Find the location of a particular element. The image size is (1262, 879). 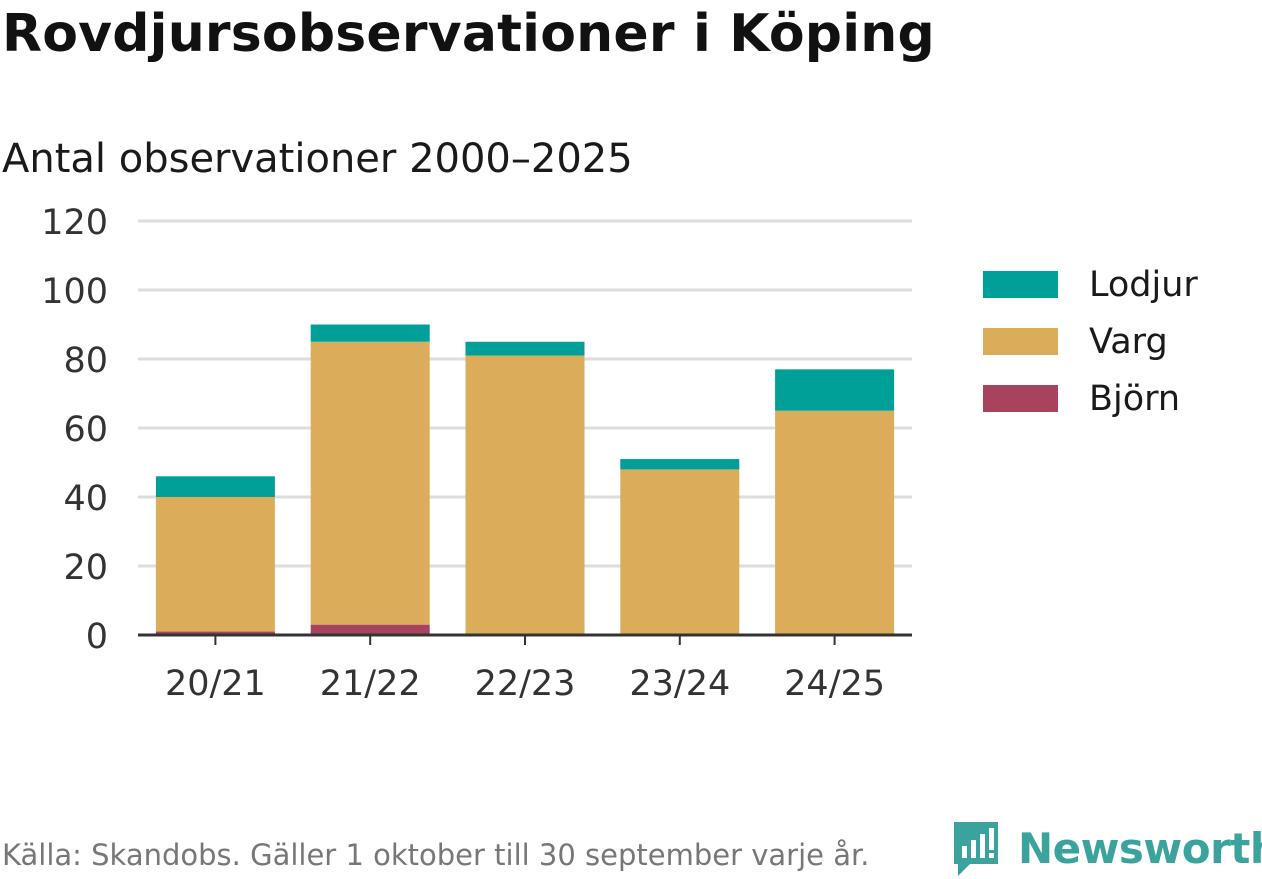

legend-label-lodjur: Lodjur is located at coordinates (1143, 284).